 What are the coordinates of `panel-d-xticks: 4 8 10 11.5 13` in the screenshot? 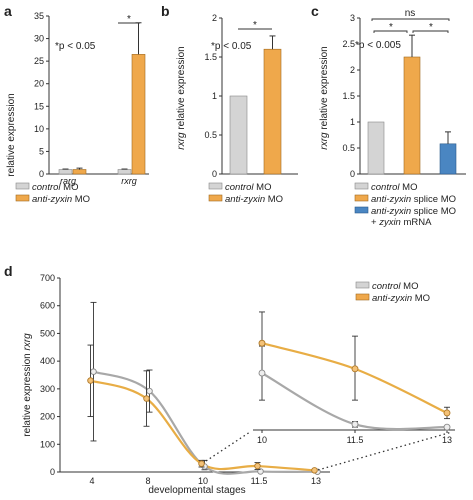 It's located at (205, 481).